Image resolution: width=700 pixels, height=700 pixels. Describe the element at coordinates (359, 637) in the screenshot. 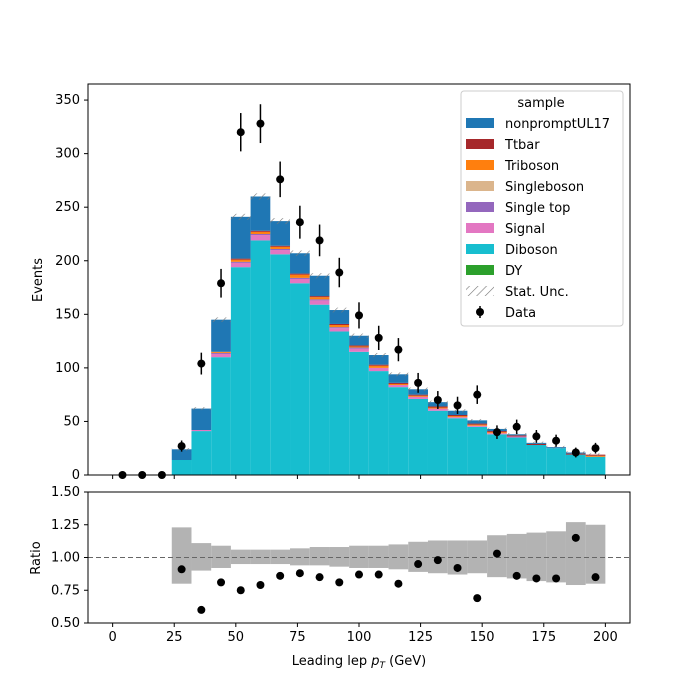

I see `x-tick-label: 100` at that location.